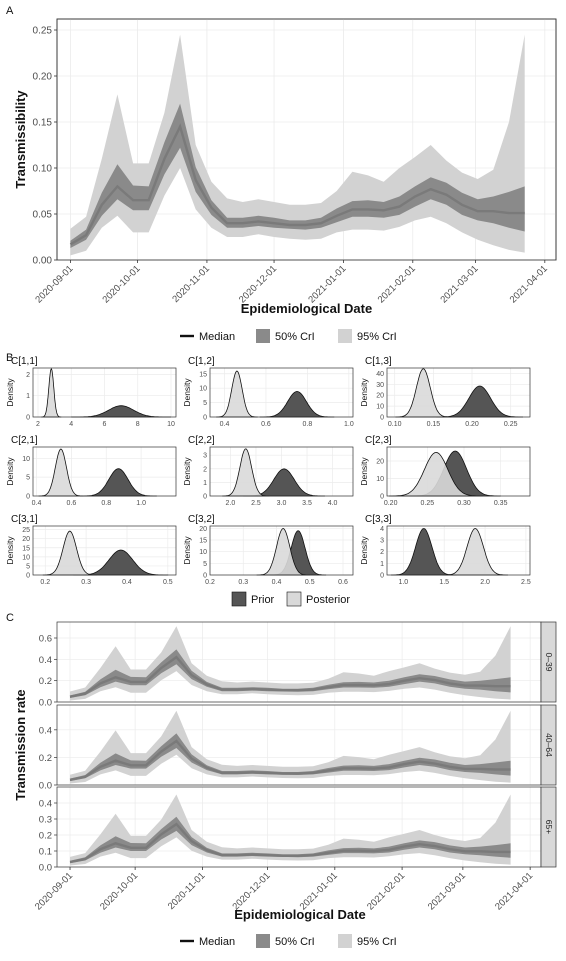 This screenshot has height=961, width=566. Describe the element at coordinates (45, 868) in the screenshot. I see `y-tick-label: 0.0` at that location.